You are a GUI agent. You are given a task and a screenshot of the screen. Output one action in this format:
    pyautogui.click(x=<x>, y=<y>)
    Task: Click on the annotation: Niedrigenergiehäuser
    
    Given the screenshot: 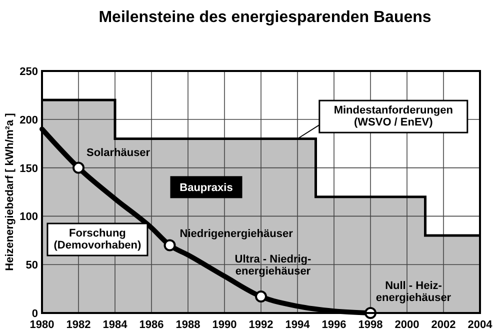 What is the action you would take?
    pyautogui.click(x=237, y=234)
    